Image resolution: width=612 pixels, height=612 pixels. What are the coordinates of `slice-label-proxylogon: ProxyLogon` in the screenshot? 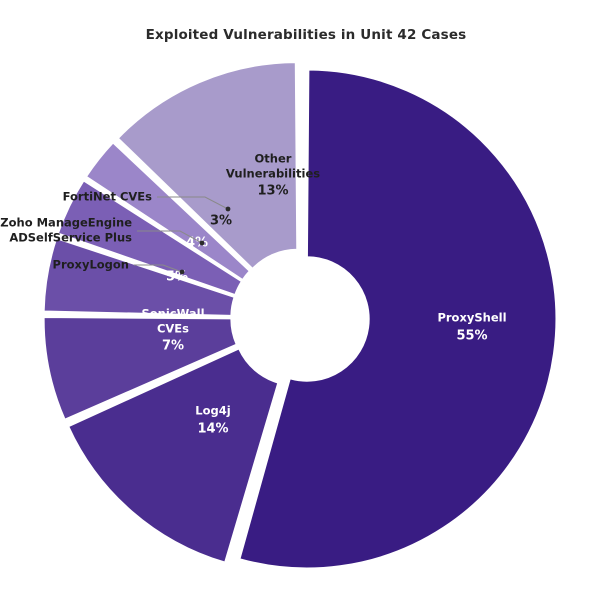 It's located at (91, 265).